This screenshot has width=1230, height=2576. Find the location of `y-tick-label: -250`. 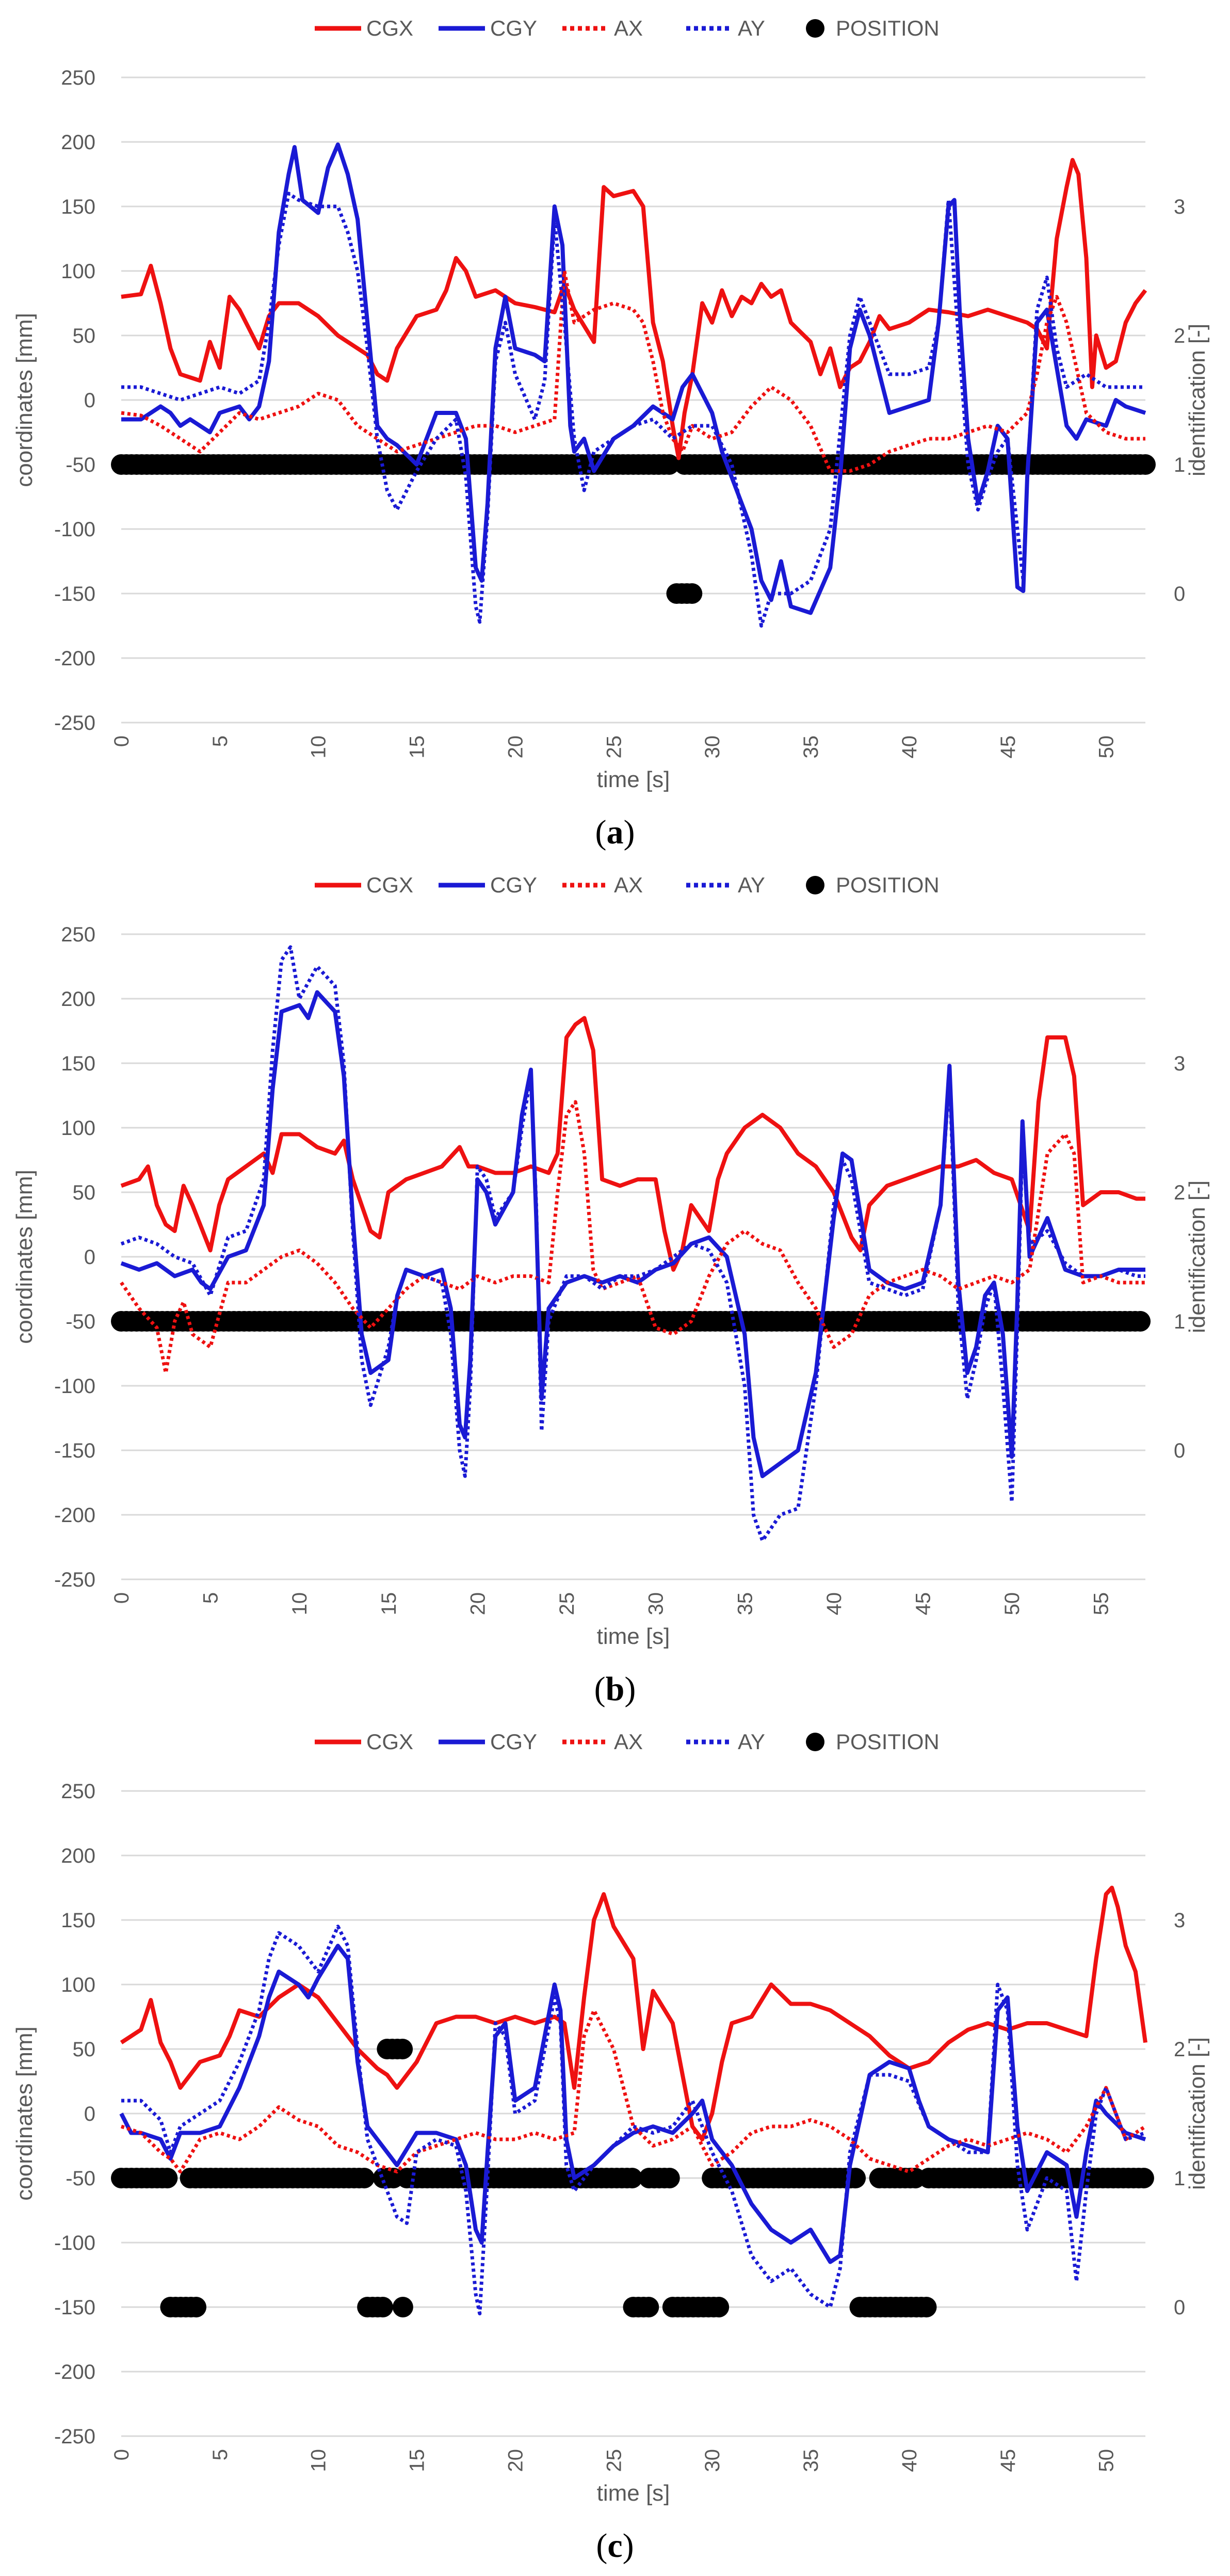

y-tick-label: -250 is located at coordinates (75, 723).